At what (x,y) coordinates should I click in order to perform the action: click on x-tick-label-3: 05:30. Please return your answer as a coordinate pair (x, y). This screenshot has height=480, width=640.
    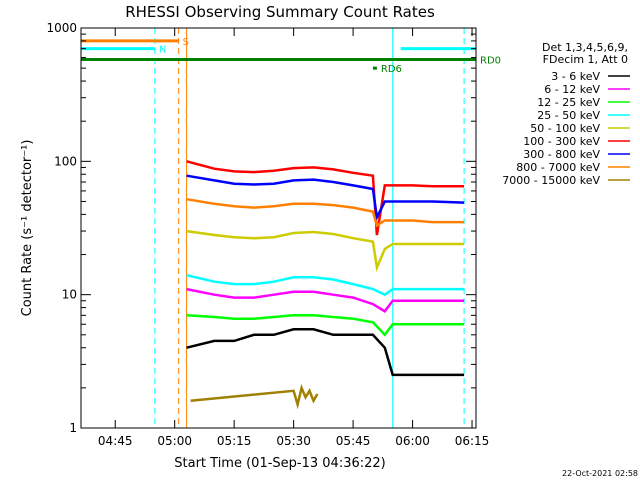
    Looking at the image, I should click on (293, 441).